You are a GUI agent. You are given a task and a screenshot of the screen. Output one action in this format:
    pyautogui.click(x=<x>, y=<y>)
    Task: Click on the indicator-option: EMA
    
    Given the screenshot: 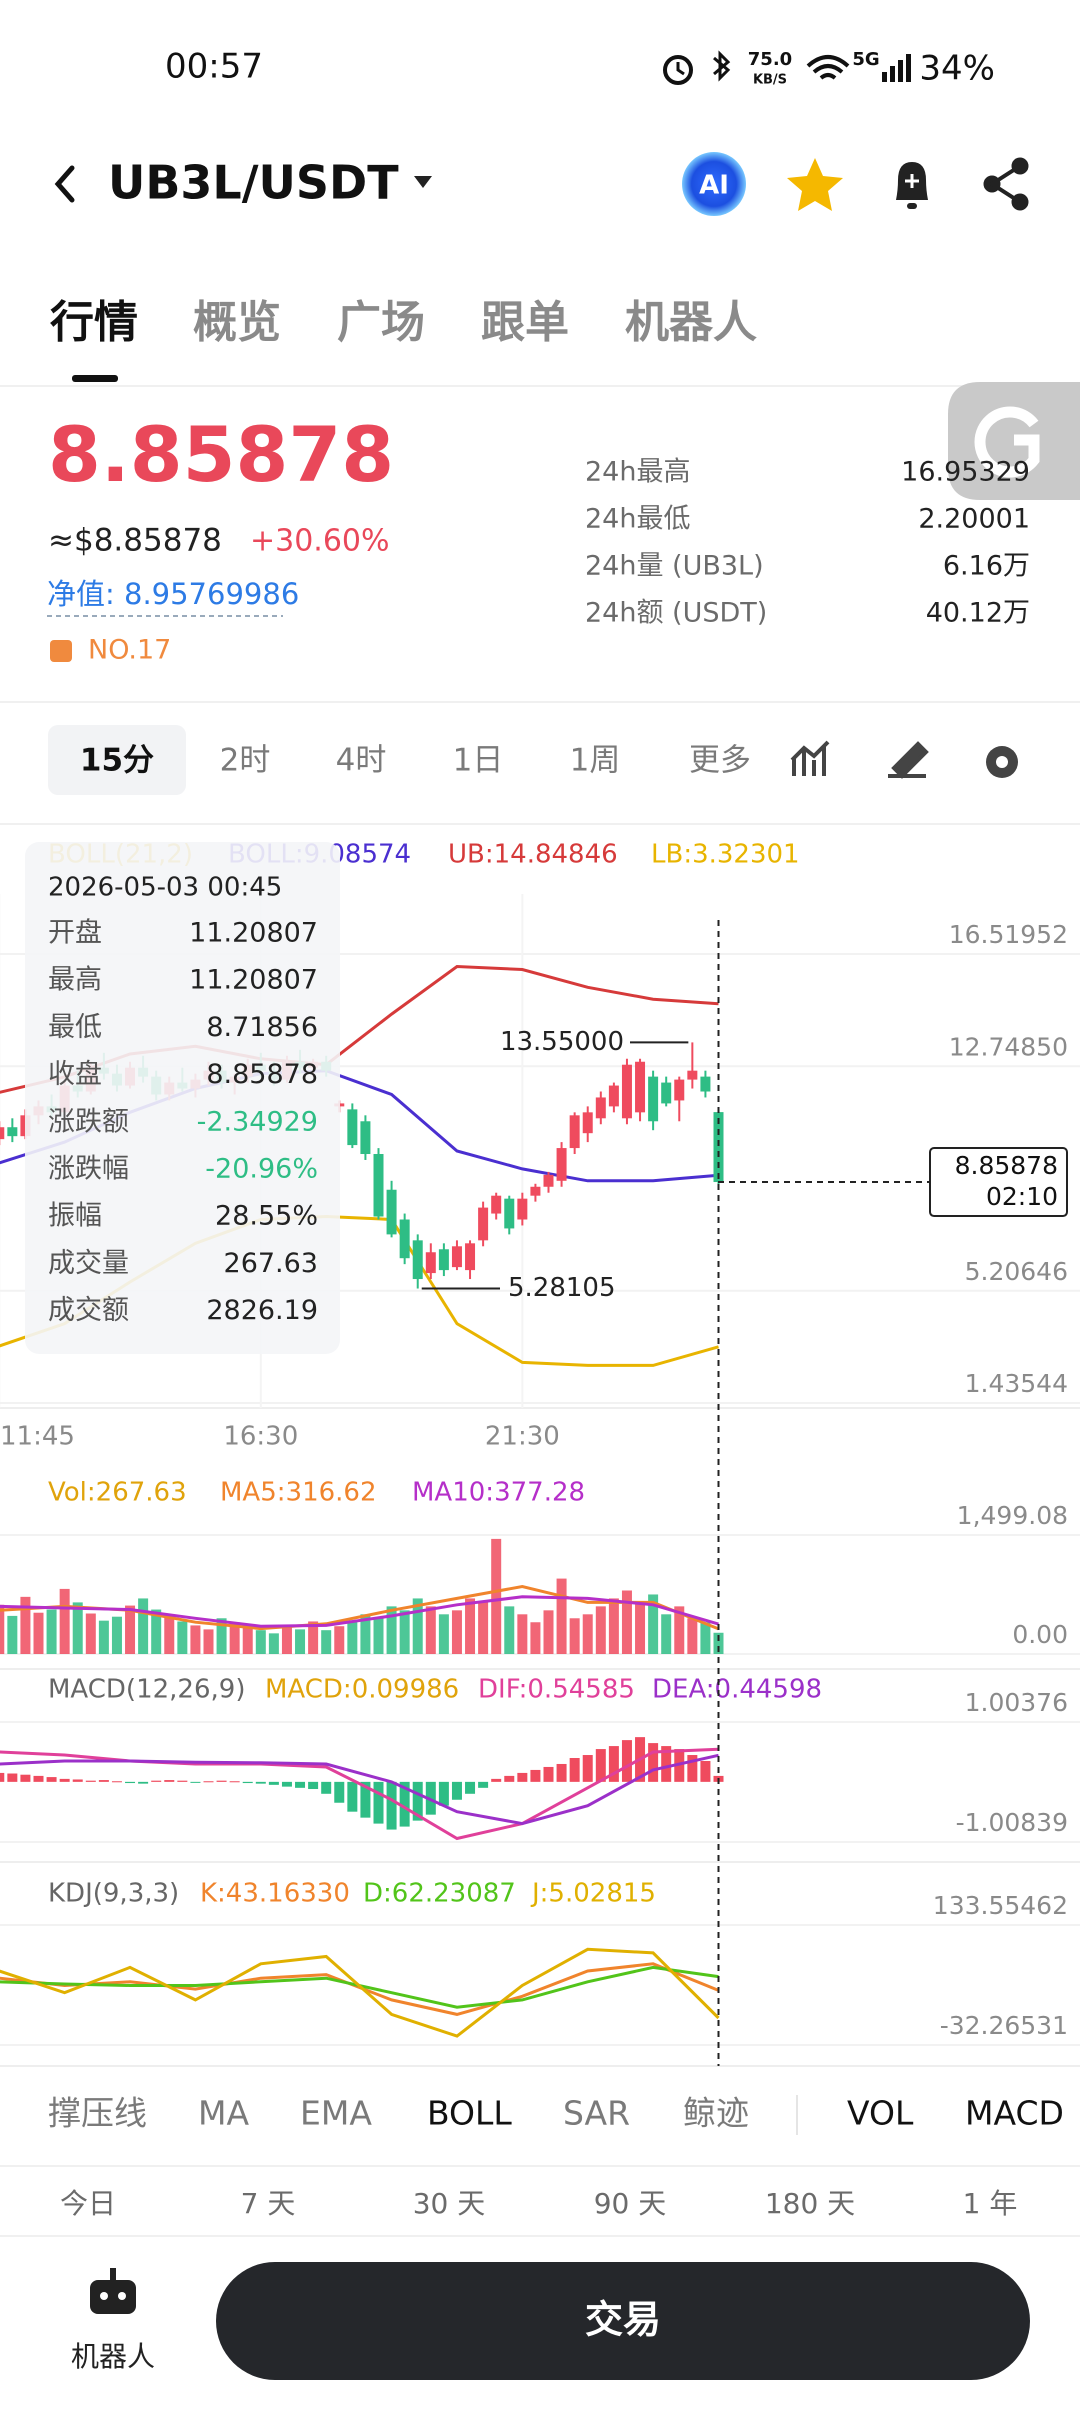 What is the action you would take?
    pyautogui.click(x=336, y=2113)
    